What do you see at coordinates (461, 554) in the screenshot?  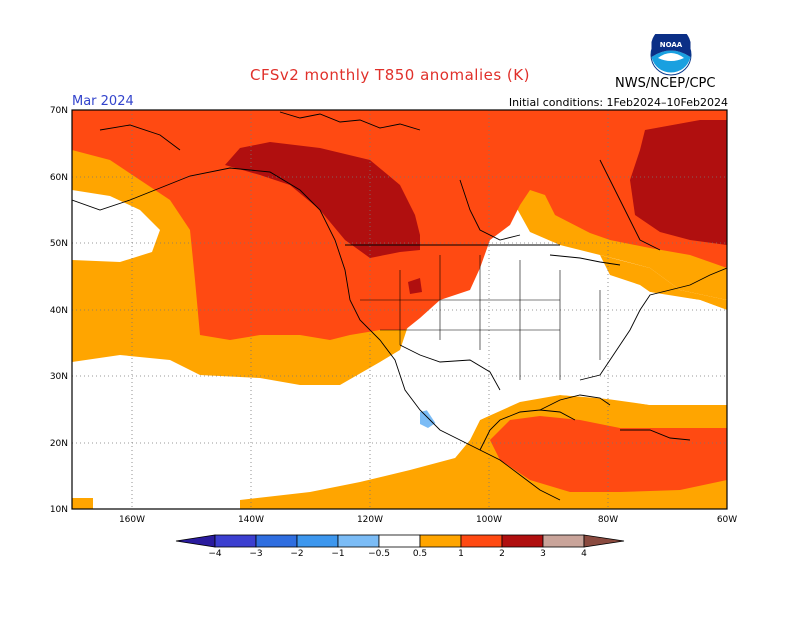 I see `colorbar-label: 1` at bounding box center [461, 554].